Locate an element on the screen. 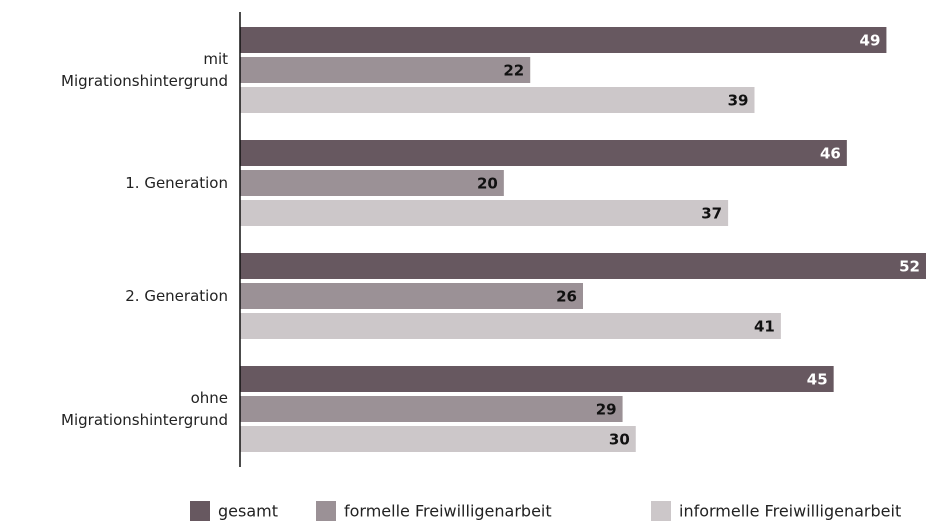 The image size is (951, 524). legend-label: gesamt is located at coordinates (248, 511).